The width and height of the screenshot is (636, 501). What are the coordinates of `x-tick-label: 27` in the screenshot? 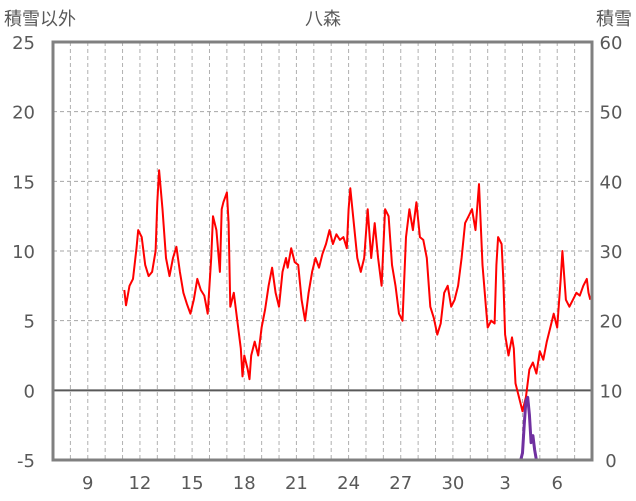 It's located at (400, 483).